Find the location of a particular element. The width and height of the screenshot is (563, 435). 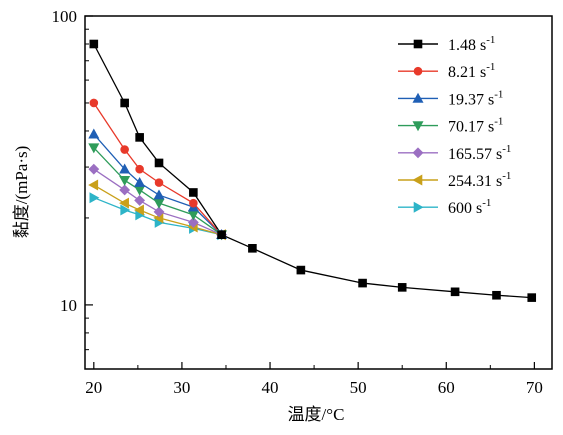

y-axis-label: 黏度/(mPa·s) is located at coordinates (21, 192).